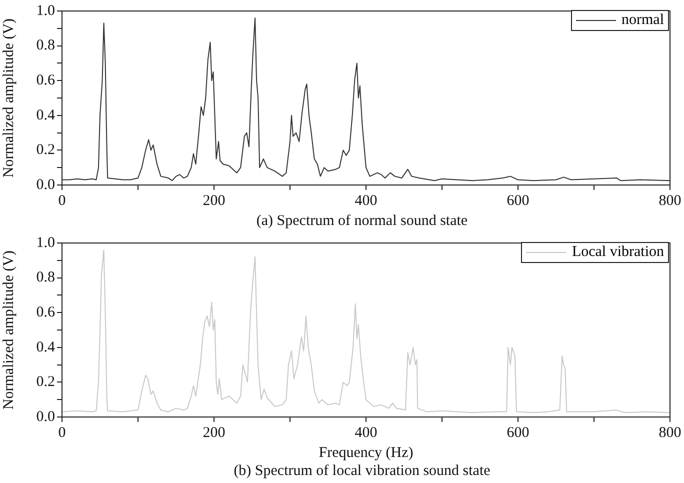 This screenshot has height=483, width=684. Describe the element at coordinates (366, 452) in the screenshot. I see `x-axis-title: Frequency (Hz)` at that location.